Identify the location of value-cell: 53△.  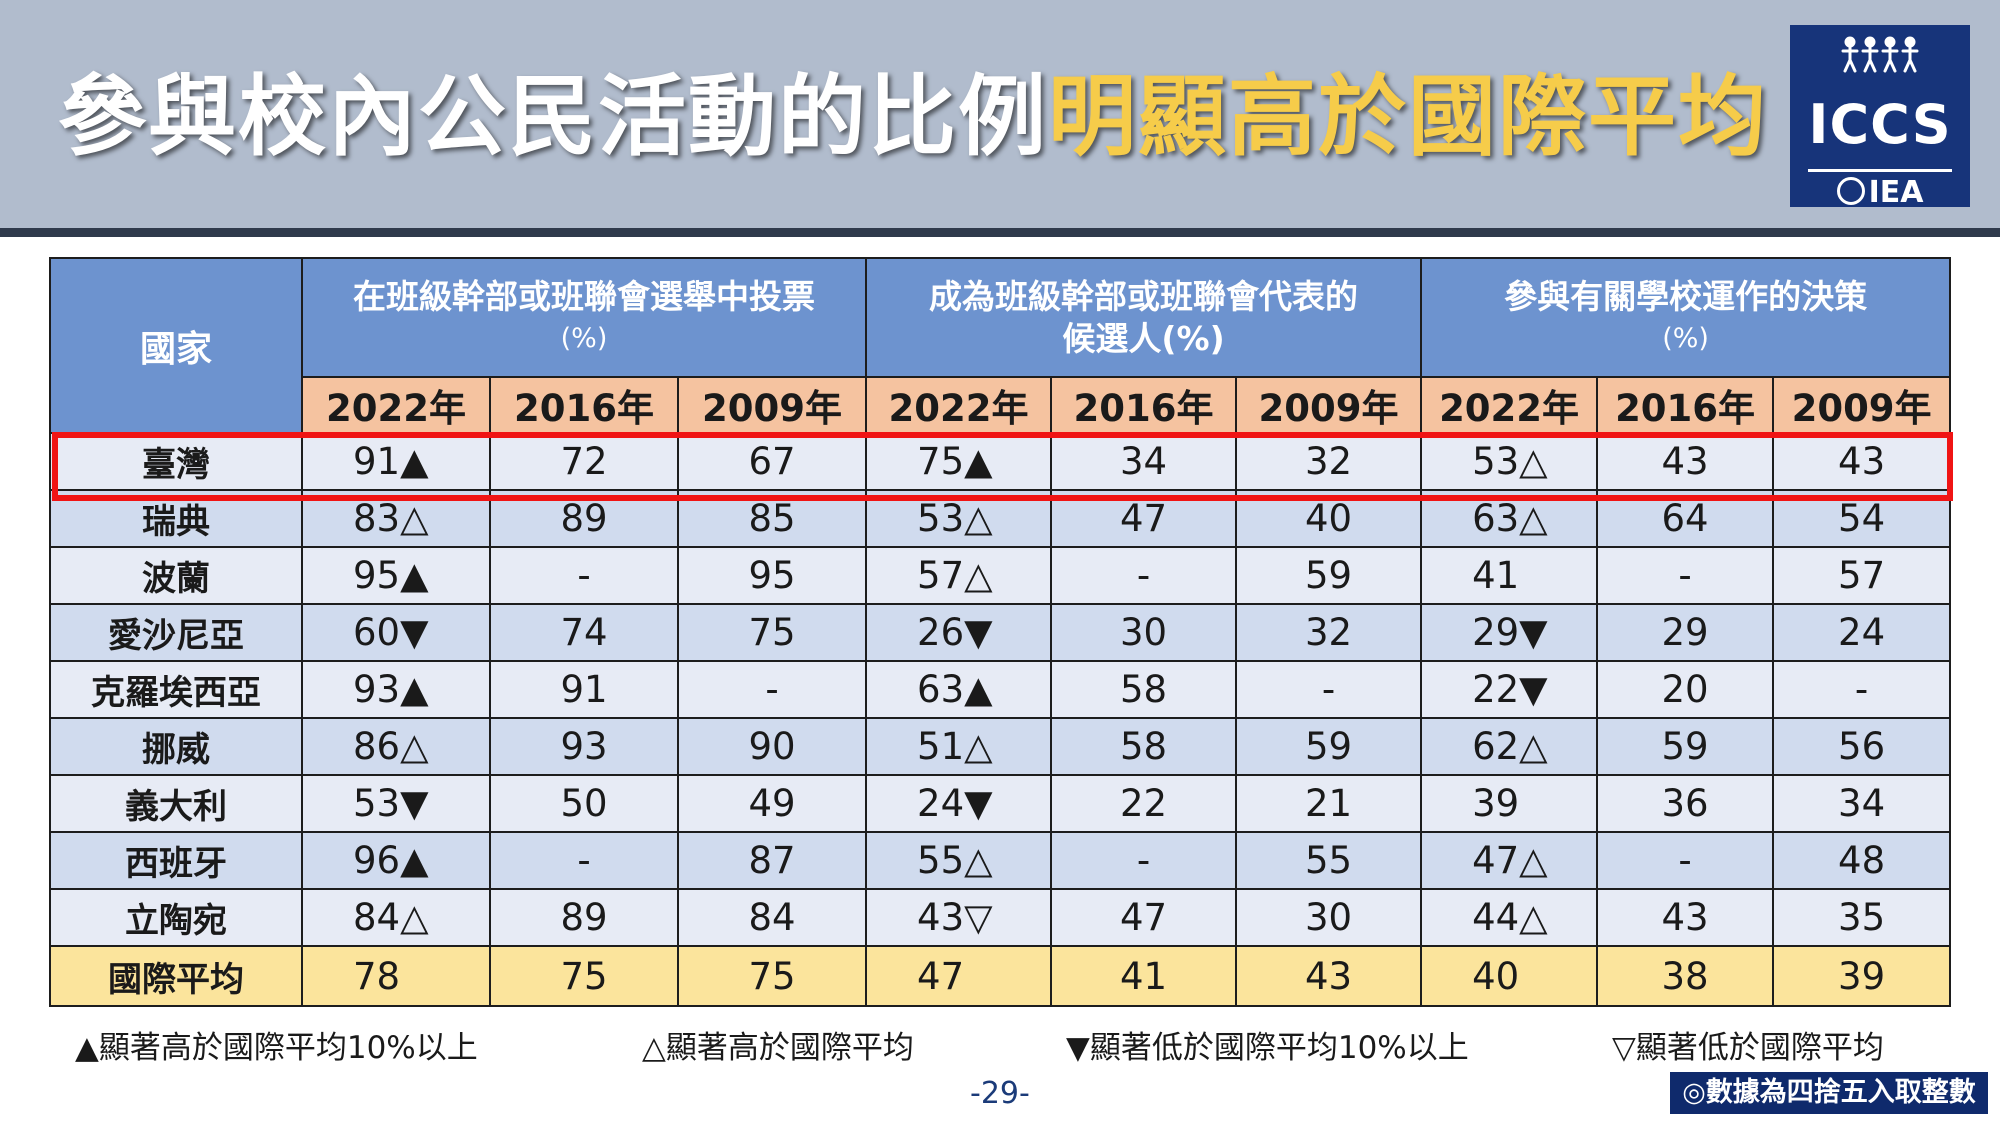
(1509, 461).